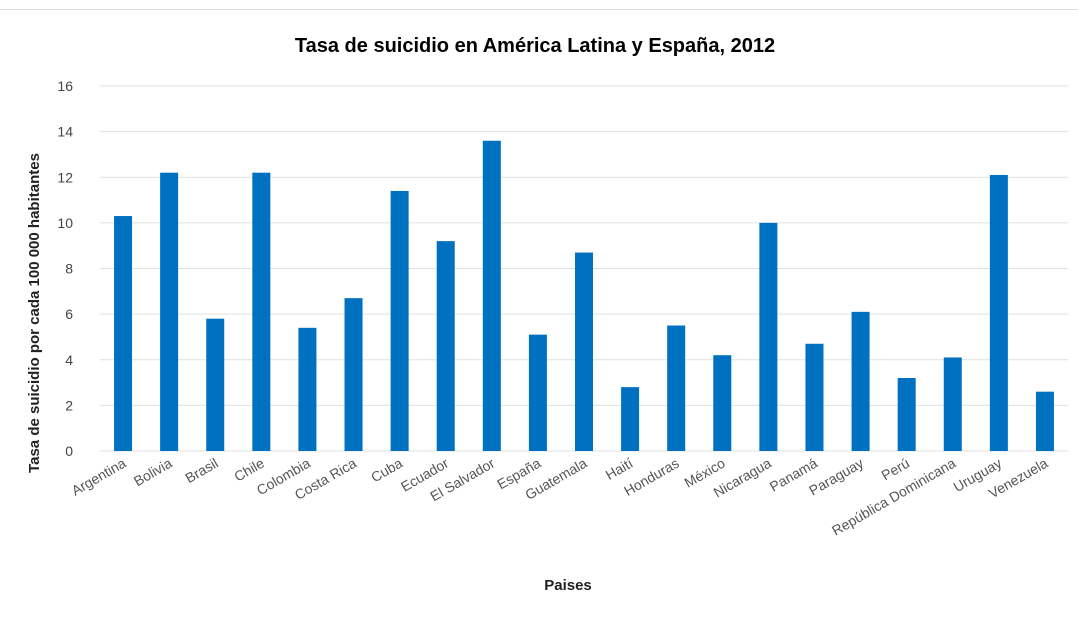 The width and height of the screenshot is (1078, 626). Describe the element at coordinates (201, 470) in the screenshot. I see `x-tick-label: Brasil` at that location.